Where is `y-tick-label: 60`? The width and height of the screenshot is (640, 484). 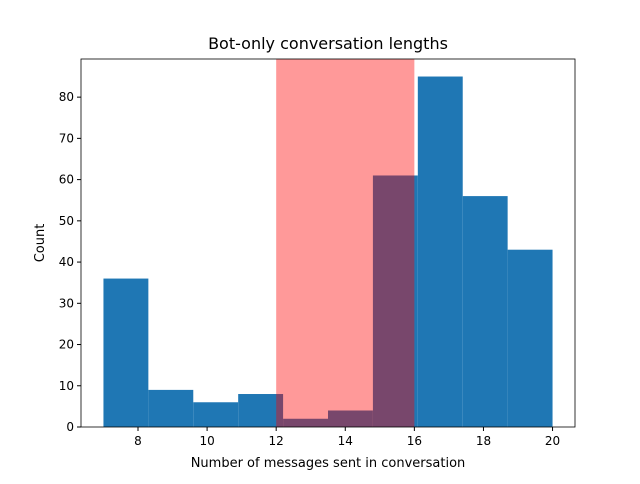 y-tick-label: 60 is located at coordinates (66, 180).